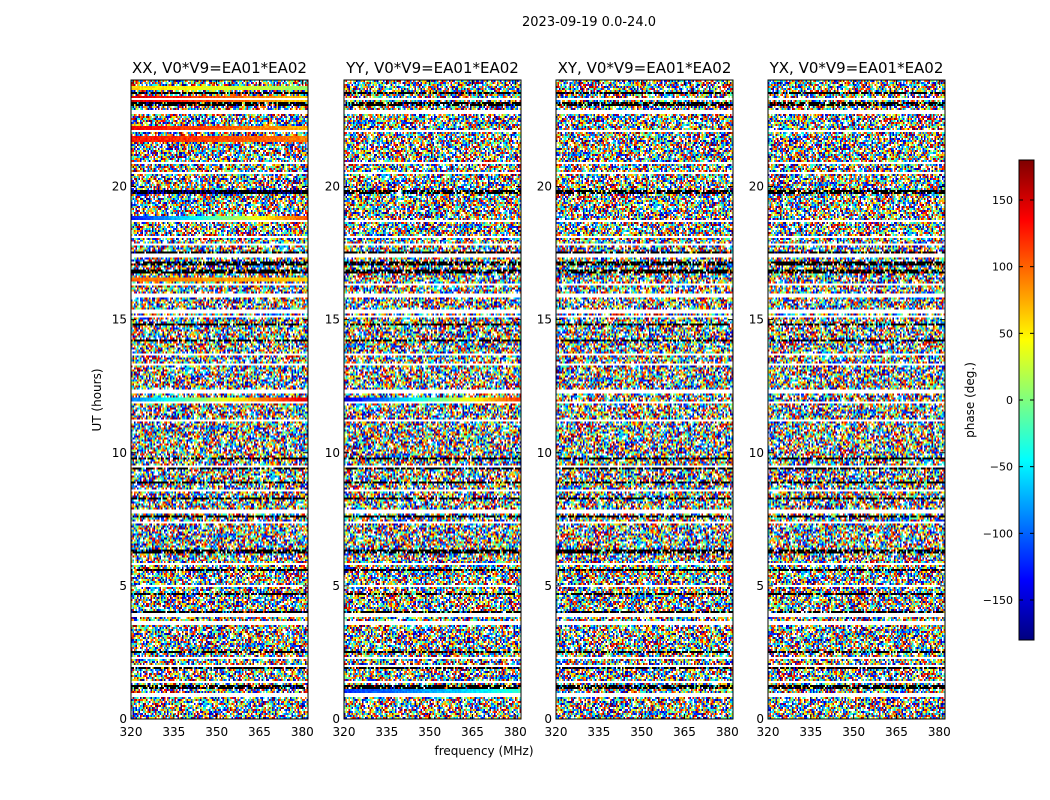  What do you see at coordinates (1001, 467) in the screenshot?
I see `colorbar-tick-label: −50` at bounding box center [1001, 467].